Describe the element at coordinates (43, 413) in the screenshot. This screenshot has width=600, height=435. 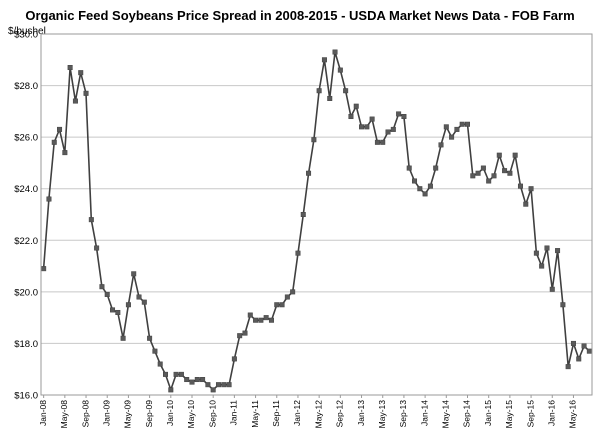
I see `x-tick-label: Jan-08` at that location.